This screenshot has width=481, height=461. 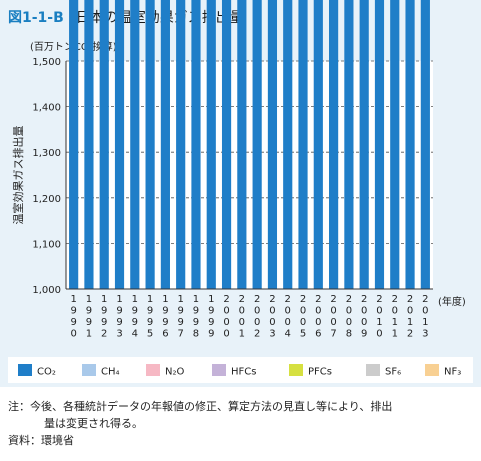 I want to click on note-line-continued: 量は変更され得る。, so click(x=93, y=423).